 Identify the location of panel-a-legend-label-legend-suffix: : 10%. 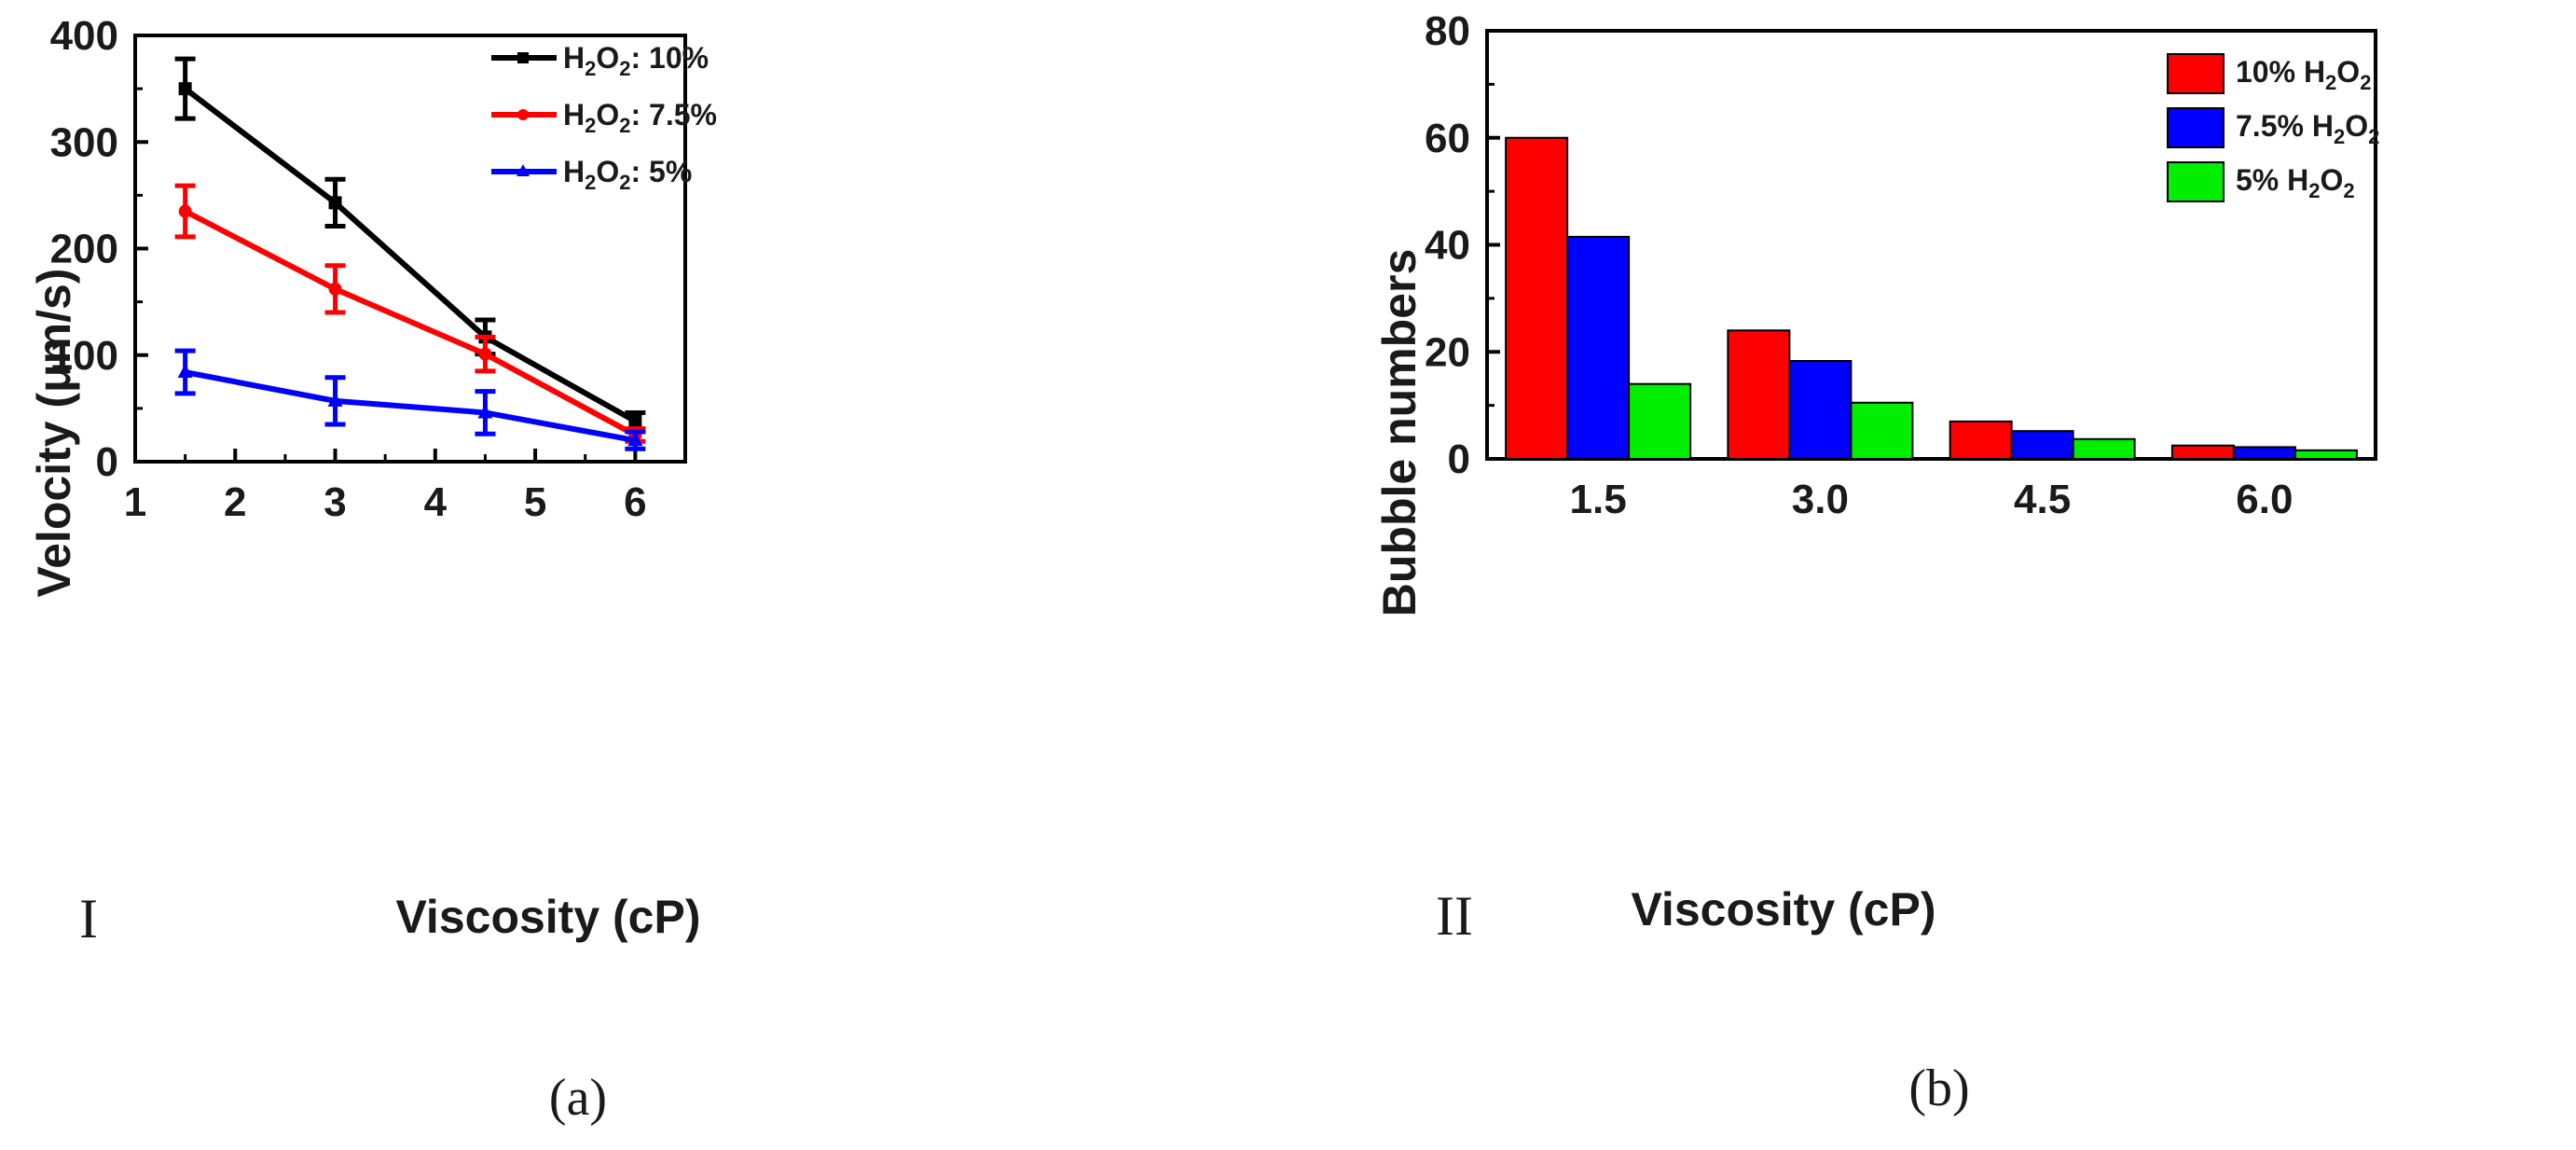
(670, 58).